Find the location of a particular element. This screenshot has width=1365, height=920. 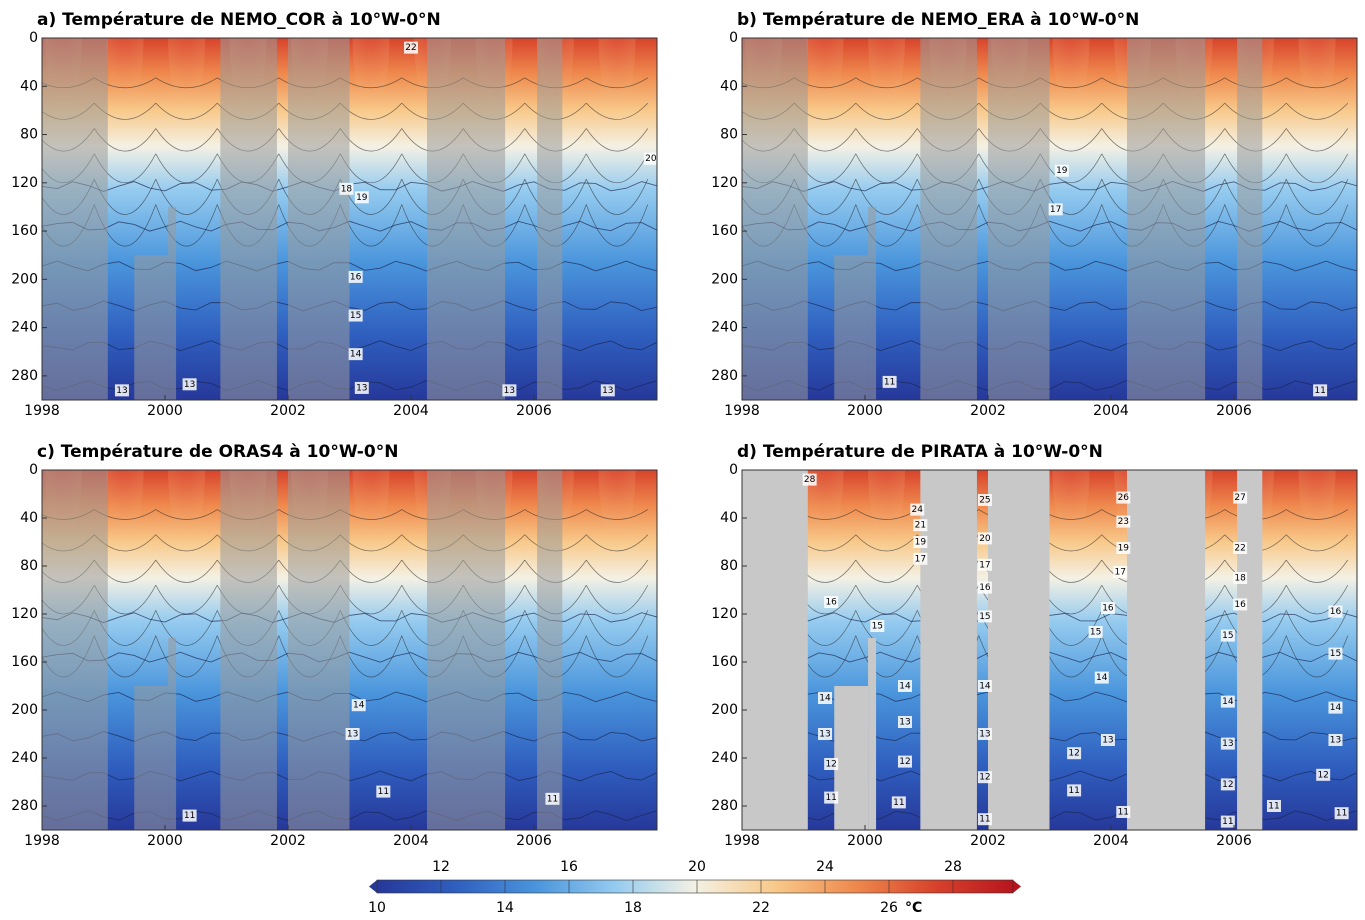

colorbar-tick-label: 26 is located at coordinates (889, 908).